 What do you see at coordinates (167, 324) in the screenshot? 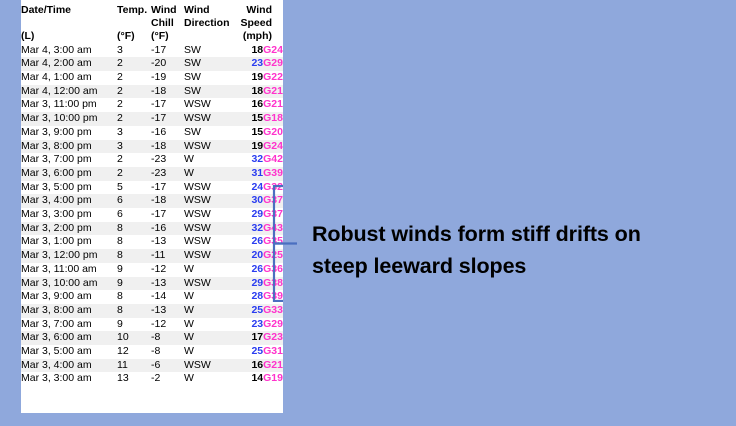
I see `cell-wind-chill: -12` at bounding box center [167, 324].